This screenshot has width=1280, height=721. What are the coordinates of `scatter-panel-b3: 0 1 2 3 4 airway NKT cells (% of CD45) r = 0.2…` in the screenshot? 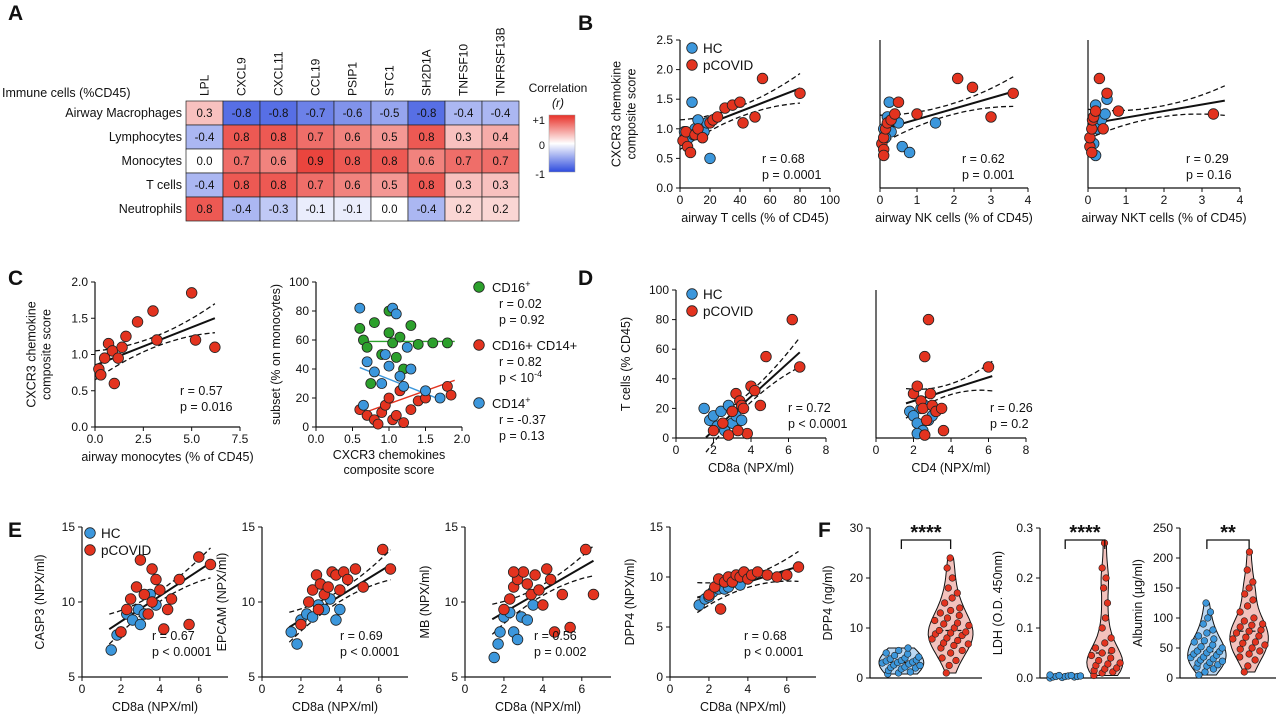 It's located at (1164, 132).